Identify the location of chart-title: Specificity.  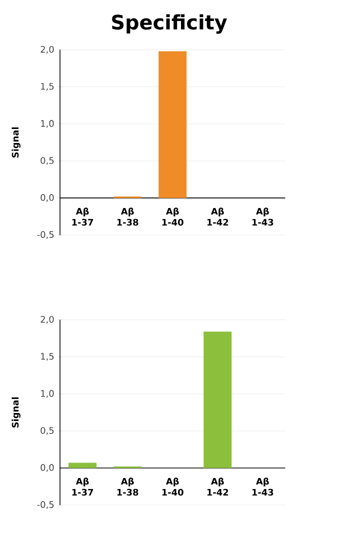
(169, 24).